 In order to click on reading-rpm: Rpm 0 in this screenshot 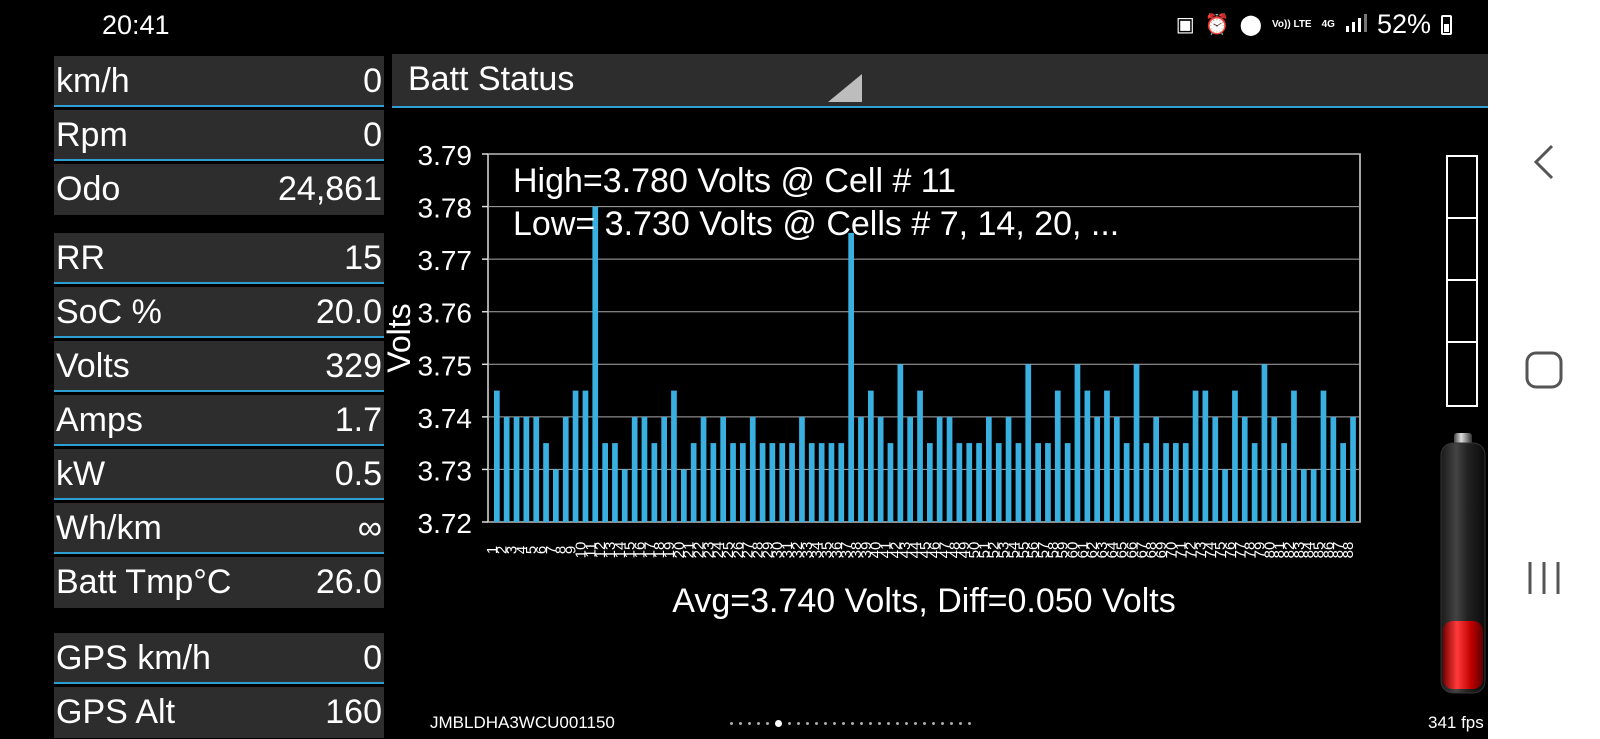, I will do `click(219, 135)`.